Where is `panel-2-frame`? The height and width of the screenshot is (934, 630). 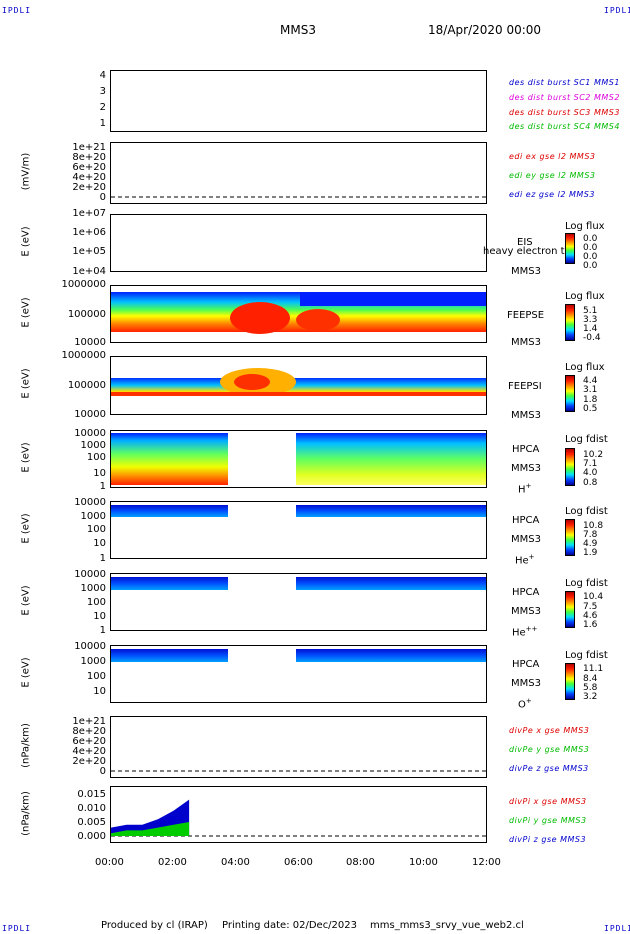
panel-2-frame is located at coordinates (298, 173).